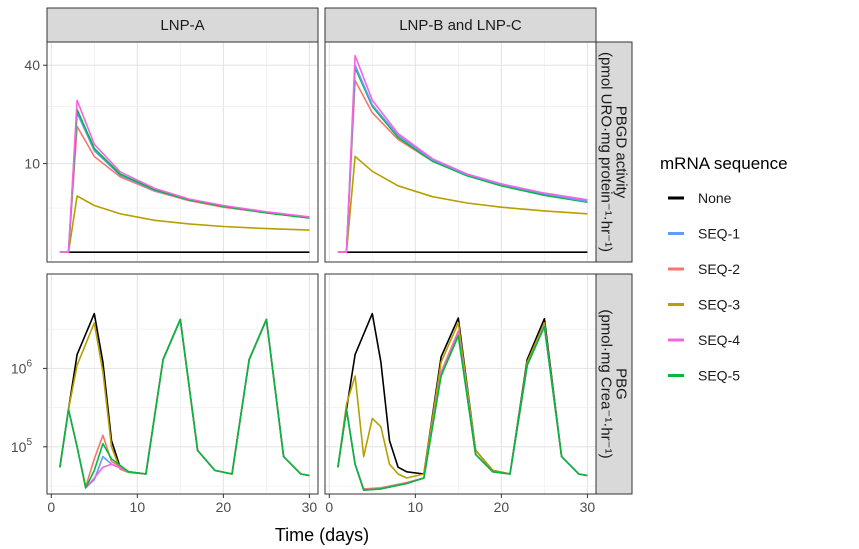 The width and height of the screenshot is (859, 549). I want to click on x-axis-title: Time (days), so click(322, 535).